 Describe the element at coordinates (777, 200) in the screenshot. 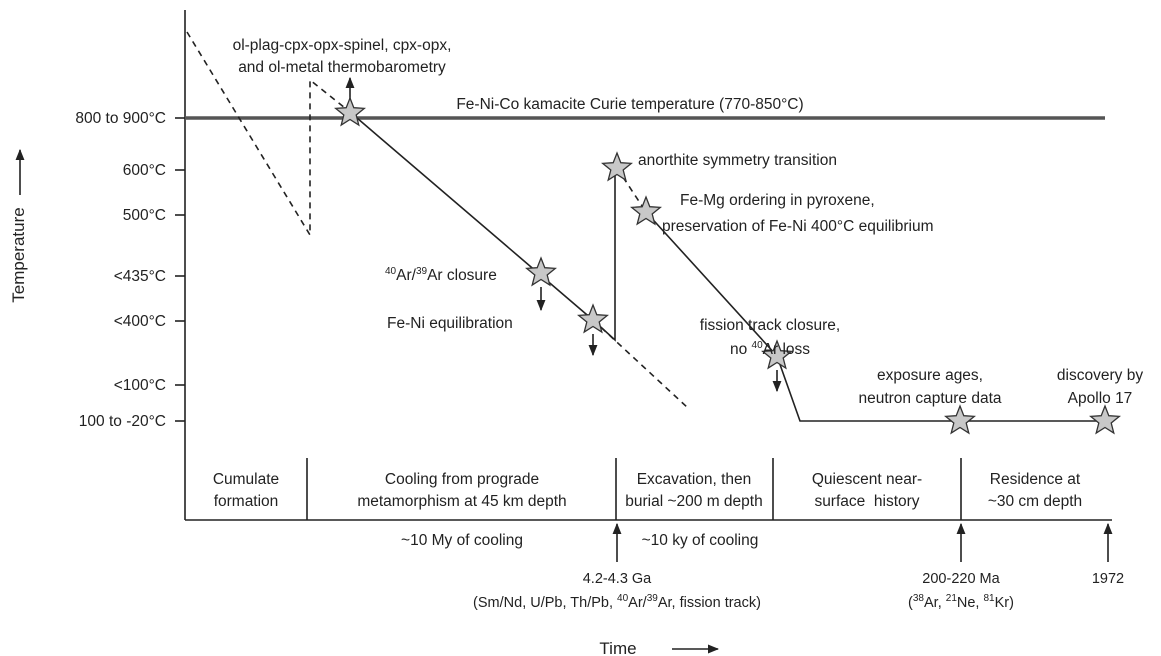

I see `annotation: Fe-Mg ordering in pyroxene,` at that location.